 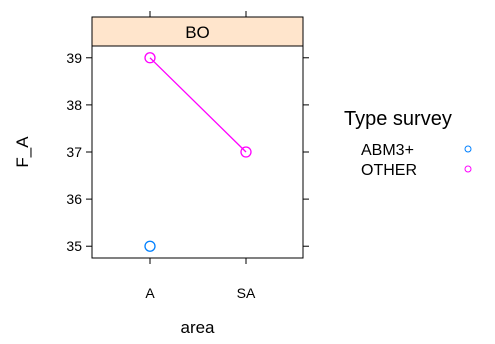 What do you see at coordinates (74, 199) in the screenshot?
I see `y-tick-label: 36` at bounding box center [74, 199].